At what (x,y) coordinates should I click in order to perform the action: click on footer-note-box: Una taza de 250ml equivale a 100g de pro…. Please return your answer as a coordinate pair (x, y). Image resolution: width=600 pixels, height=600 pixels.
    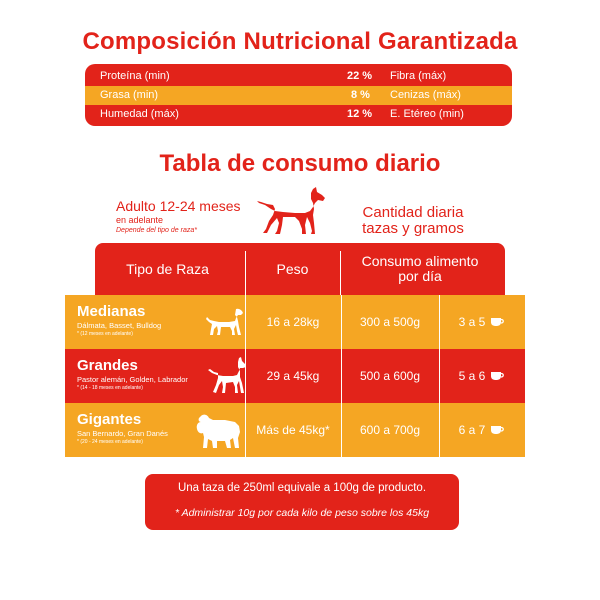
    Looking at the image, I should click on (302, 502).